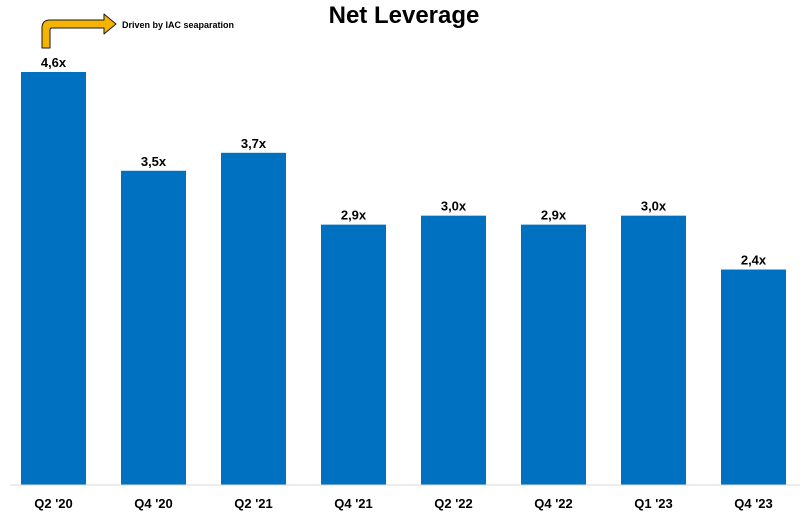 The width and height of the screenshot is (810, 518). Describe the element at coordinates (154, 161) in the screenshot. I see `data-label-1: 3,5x` at that location.